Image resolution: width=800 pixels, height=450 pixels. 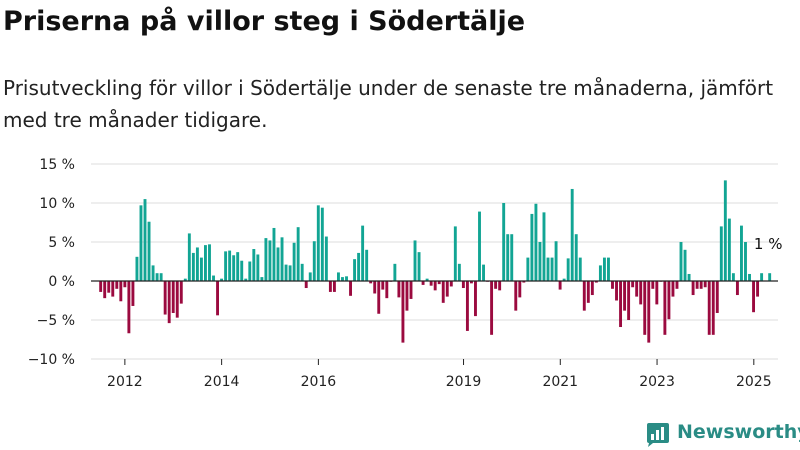 I want to click on x-tick-label: 2014, so click(x=222, y=382).